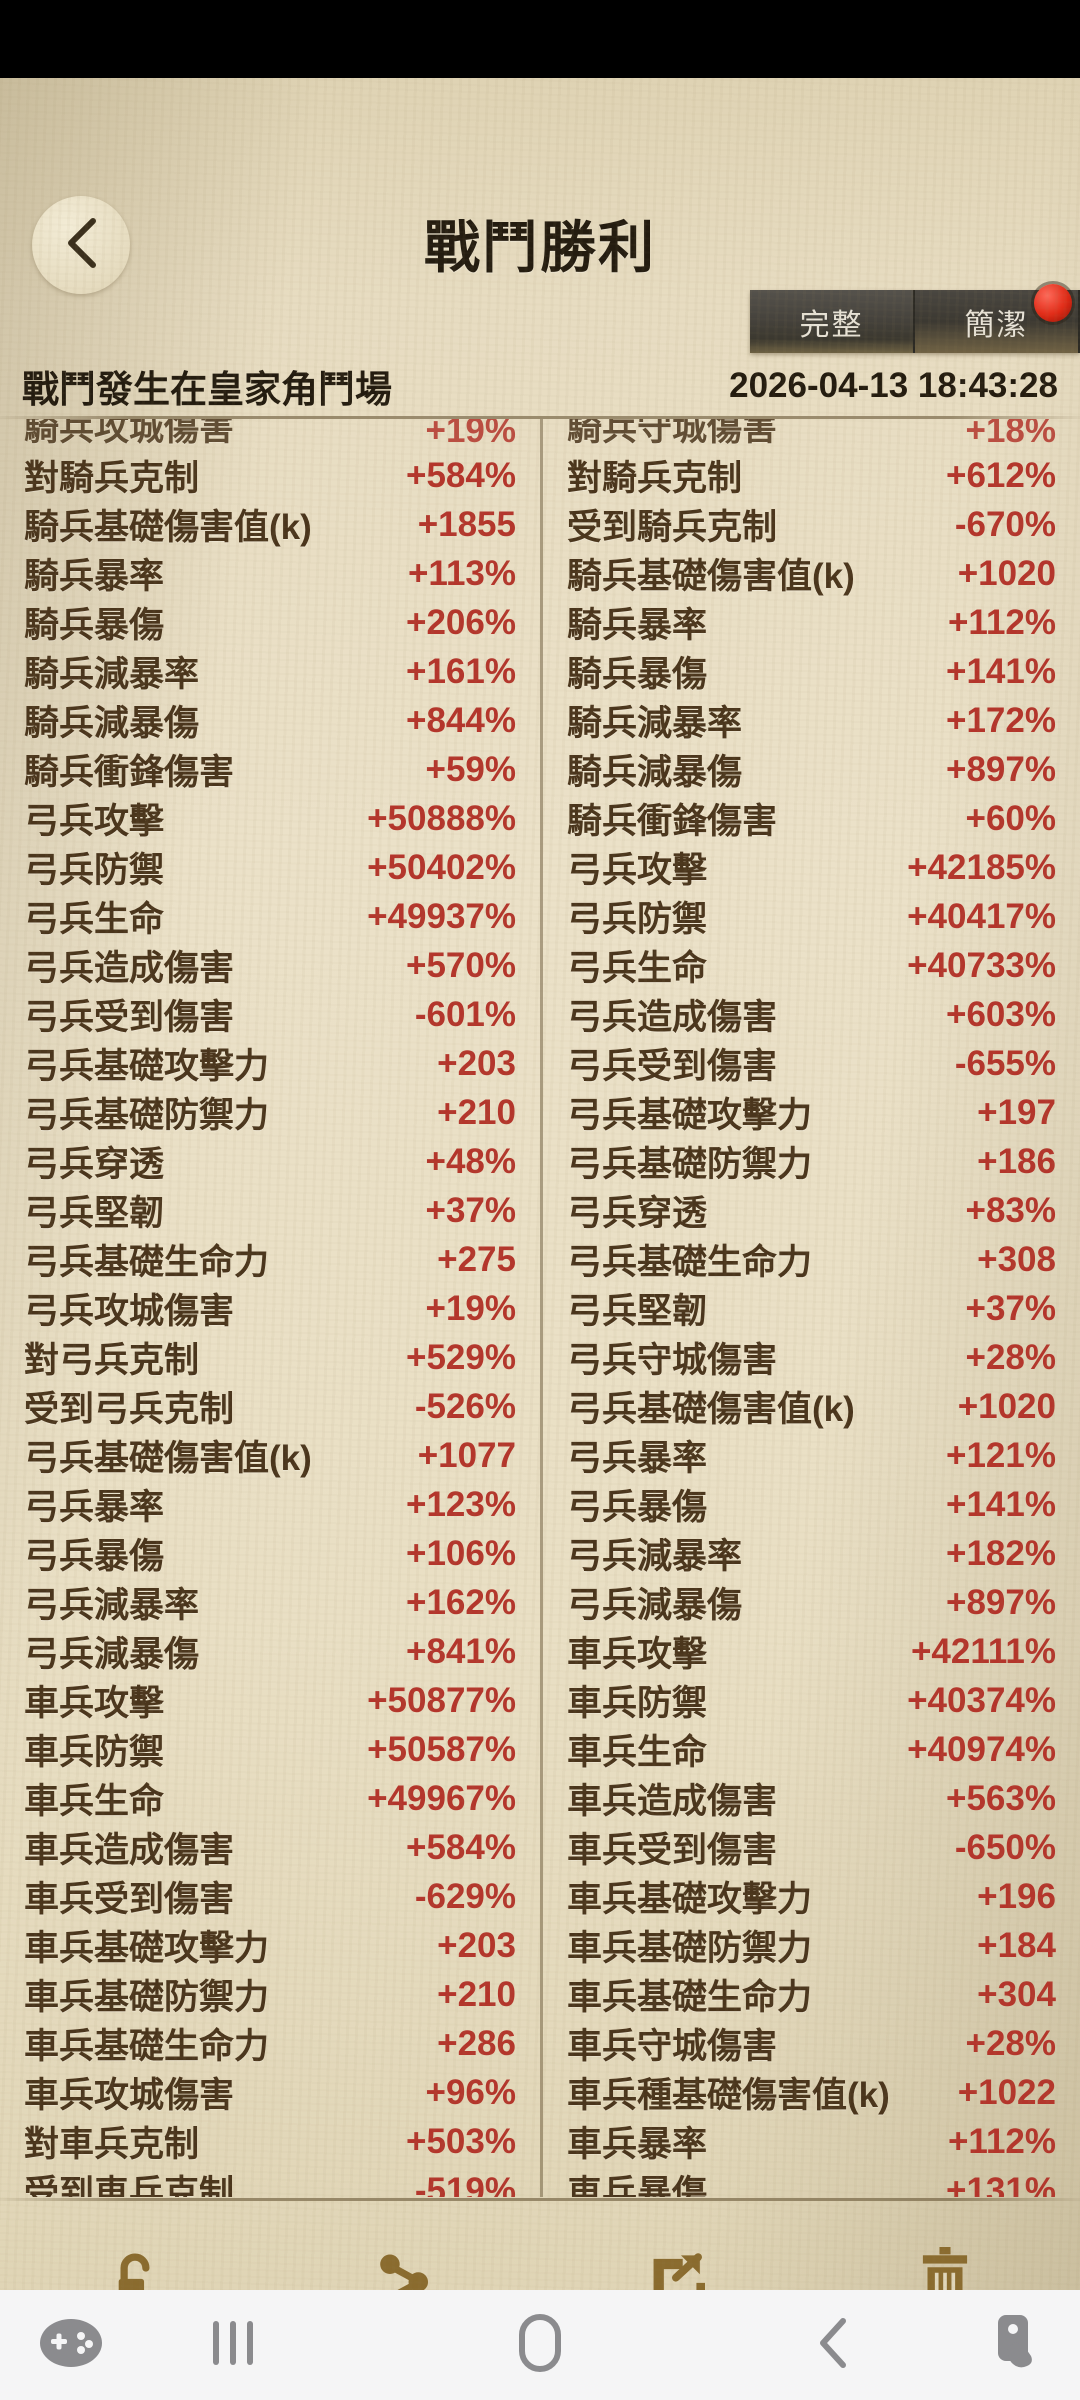  What do you see at coordinates (270, 2092) in the screenshot?
I see `stat-row: 車兵攻城傷害 +96%` at bounding box center [270, 2092].